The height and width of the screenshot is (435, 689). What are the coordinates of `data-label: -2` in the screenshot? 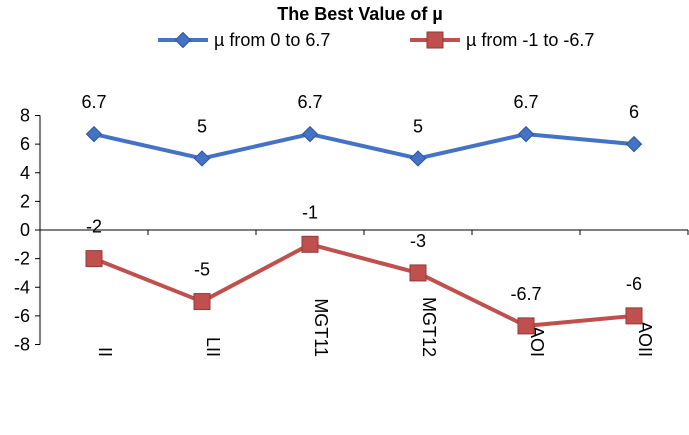 It's located at (94, 227).